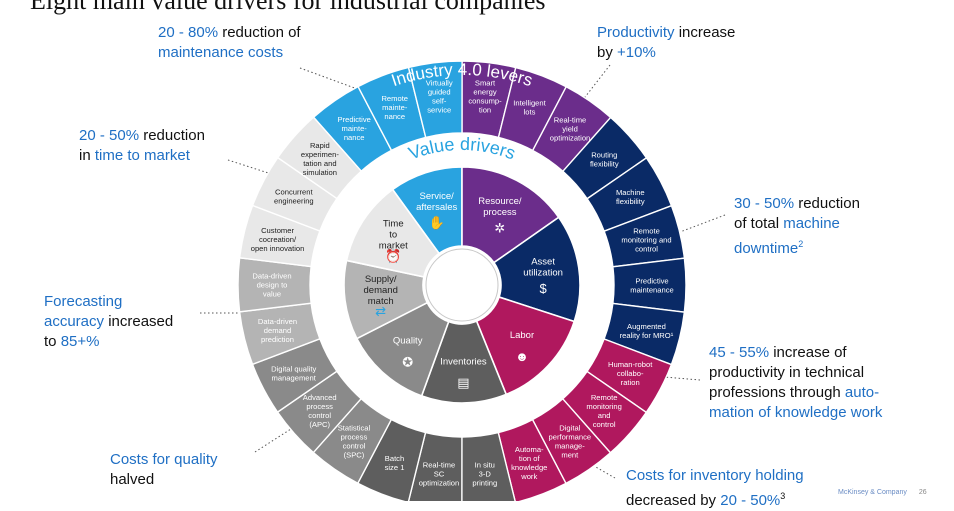 Image resolution: width=954 pixels, height=511 pixels. Describe the element at coordinates (259, 170) in the screenshot. I see `leader-time-to-market` at that location.